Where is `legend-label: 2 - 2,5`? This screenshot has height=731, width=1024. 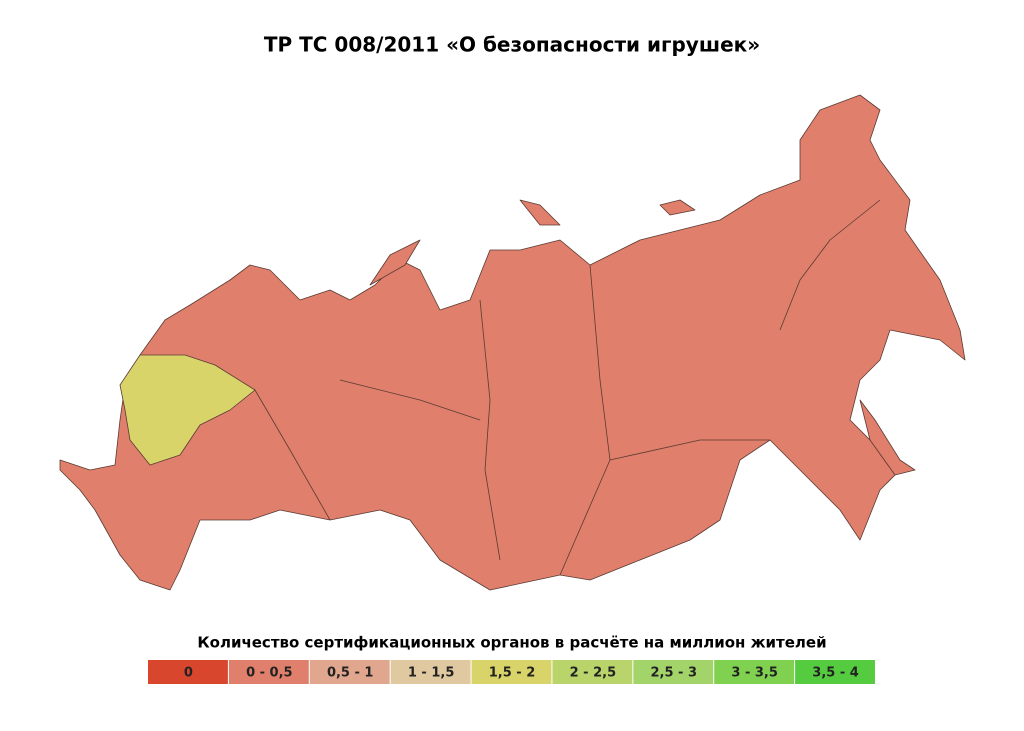 legend-label: 2 - 2,5 is located at coordinates (593, 673).